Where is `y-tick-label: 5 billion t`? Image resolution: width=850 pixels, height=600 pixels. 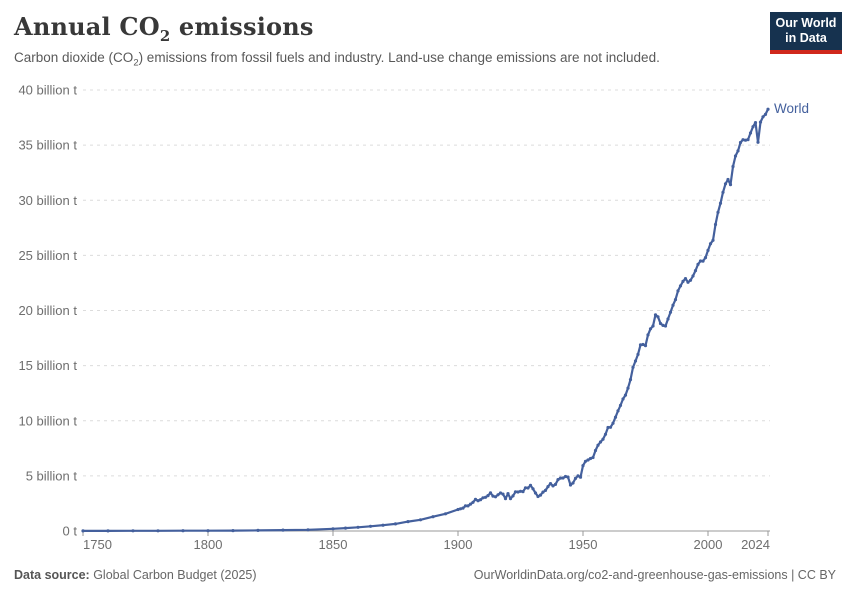
y-tick-label: 5 billion t is located at coordinates (52, 475).